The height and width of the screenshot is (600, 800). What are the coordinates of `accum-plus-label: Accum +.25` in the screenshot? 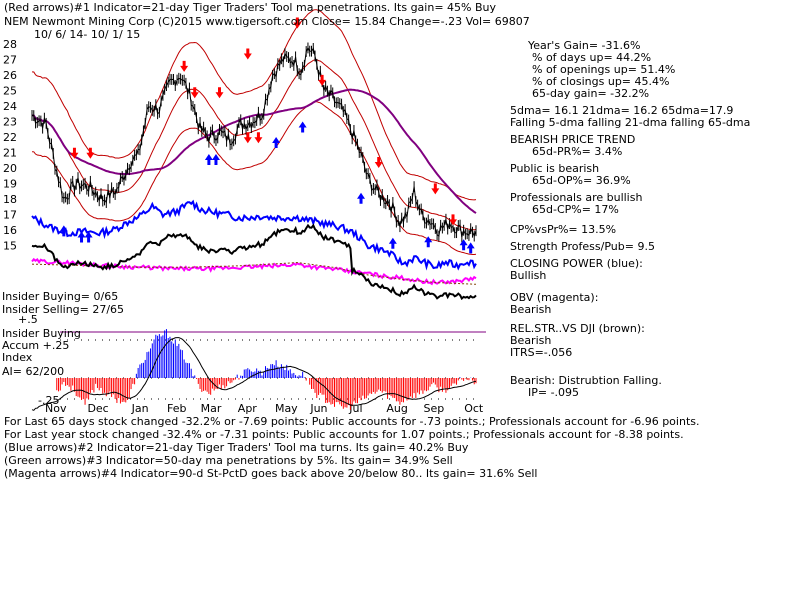 It's located at (36, 345).